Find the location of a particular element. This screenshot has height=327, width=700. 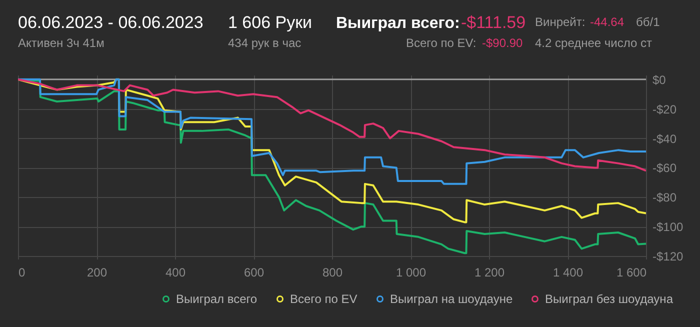

y-tick-label: -$20 is located at coordinates (664, 109).